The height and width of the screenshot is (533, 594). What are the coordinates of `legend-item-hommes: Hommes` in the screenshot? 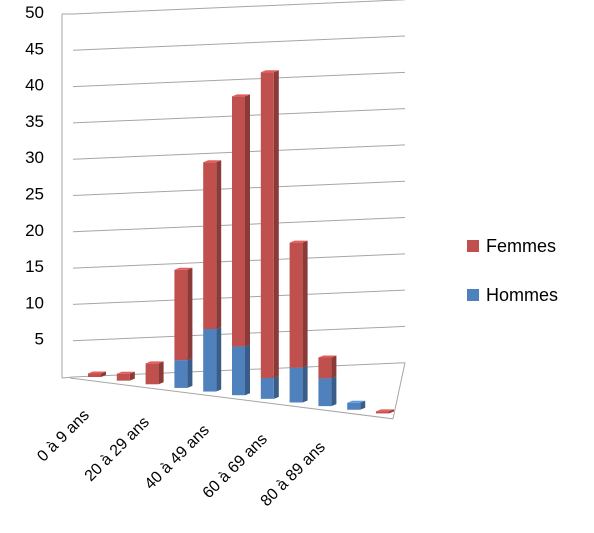 It's located at (512, 295).